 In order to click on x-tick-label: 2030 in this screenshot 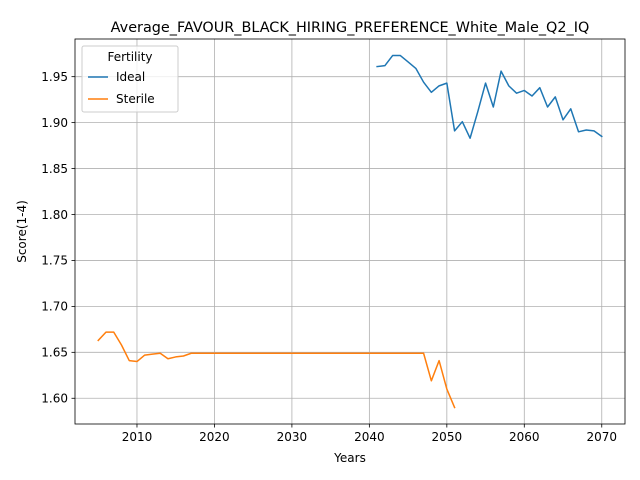, I will do `click(292, 437)`.